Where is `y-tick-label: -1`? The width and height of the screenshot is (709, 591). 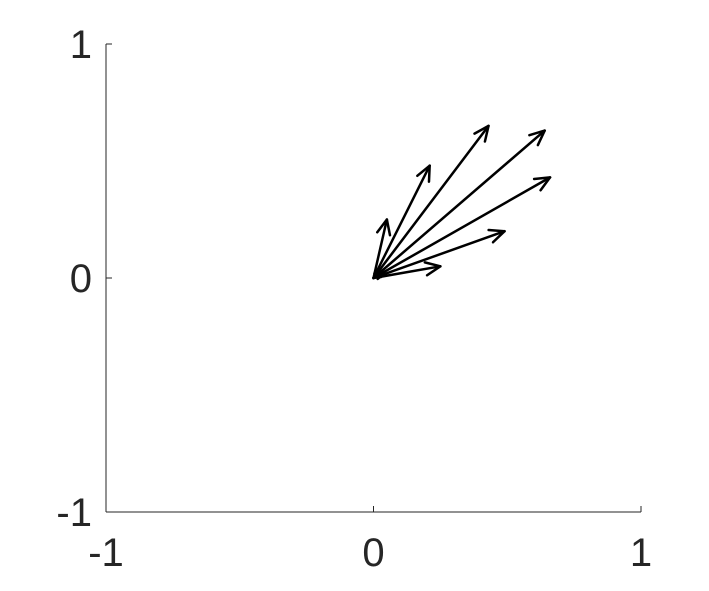 y-tick-label: -1 is located at coordinates (74, 513).